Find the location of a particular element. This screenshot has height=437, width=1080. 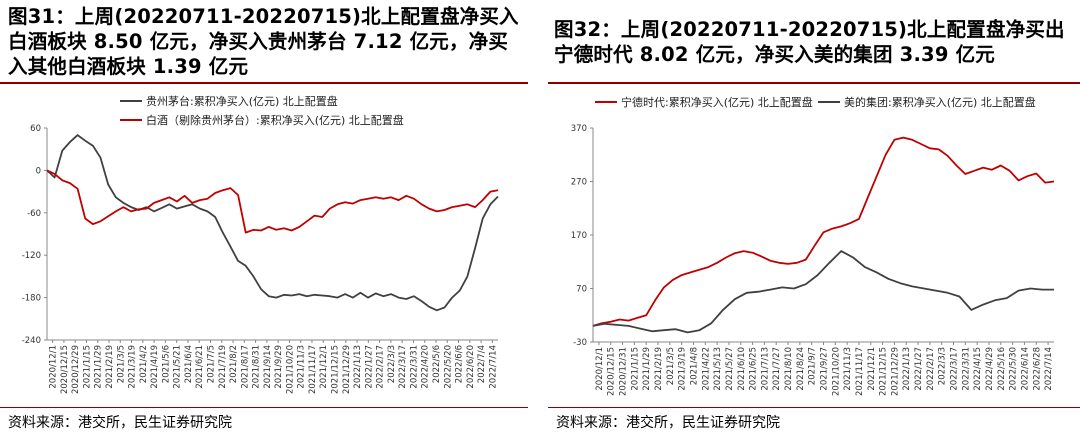

x-tick-label: 2021/9/14 is located at coordinates (268, 367).